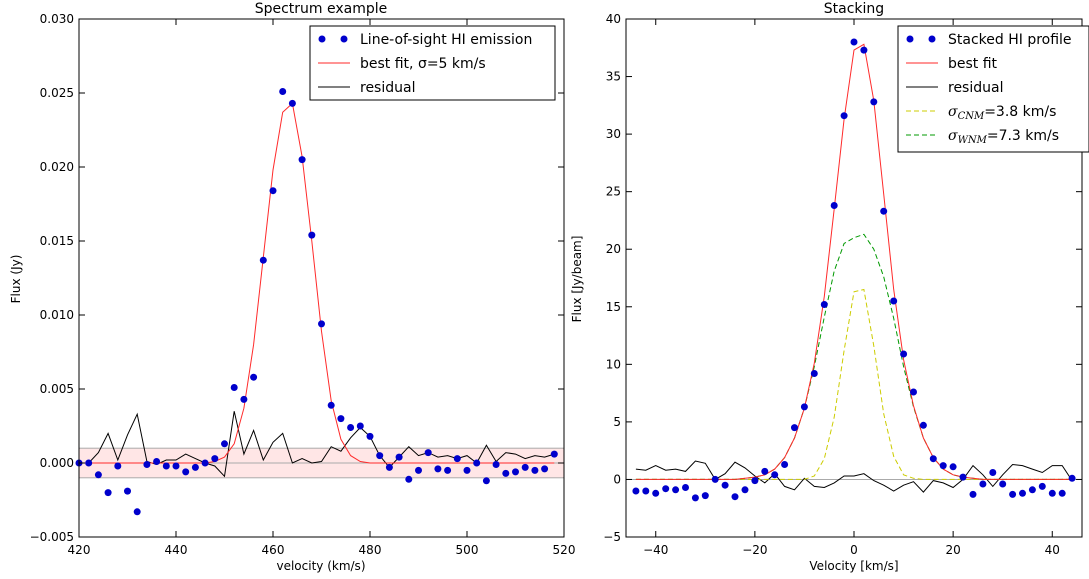  Describe the element at coordinates (467, 550) in the screenshot. I see `left-x-tick-label: 500` at that location.